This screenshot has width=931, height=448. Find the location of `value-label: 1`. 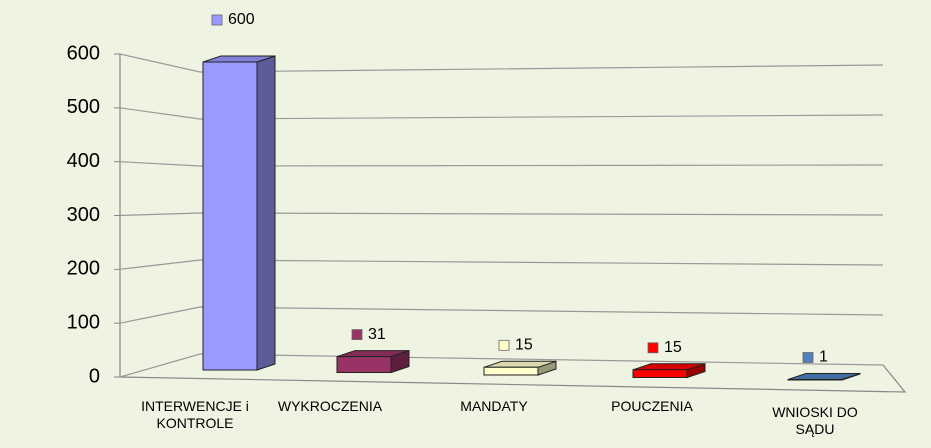

value-label: 1 is located at coordinates (823, 357).